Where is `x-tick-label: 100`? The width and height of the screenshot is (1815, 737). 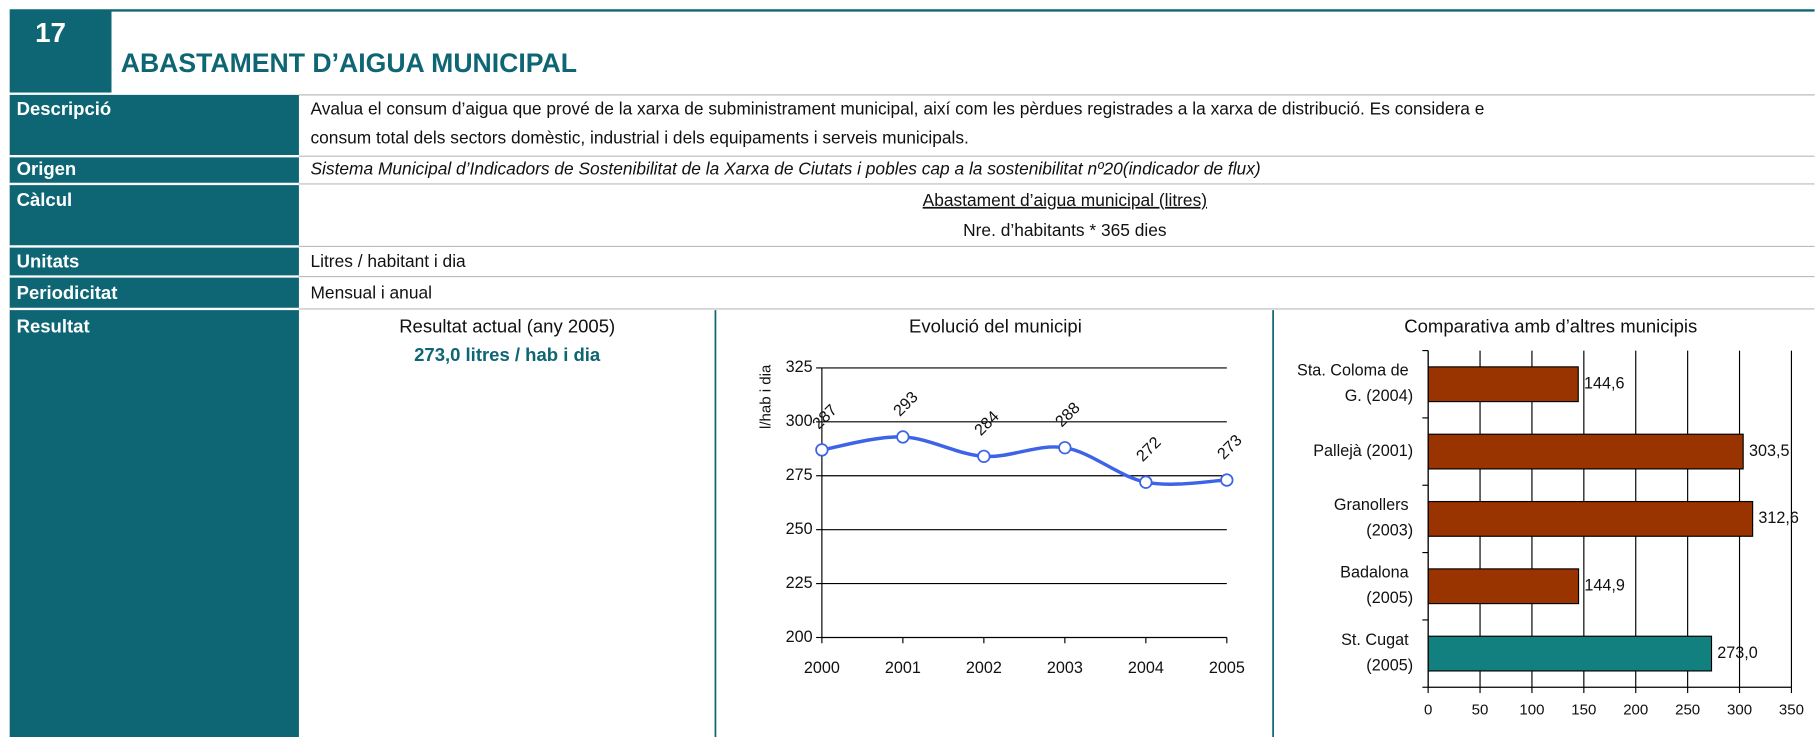
x-tick-label: 100 is located at coordinates (1531, 709).